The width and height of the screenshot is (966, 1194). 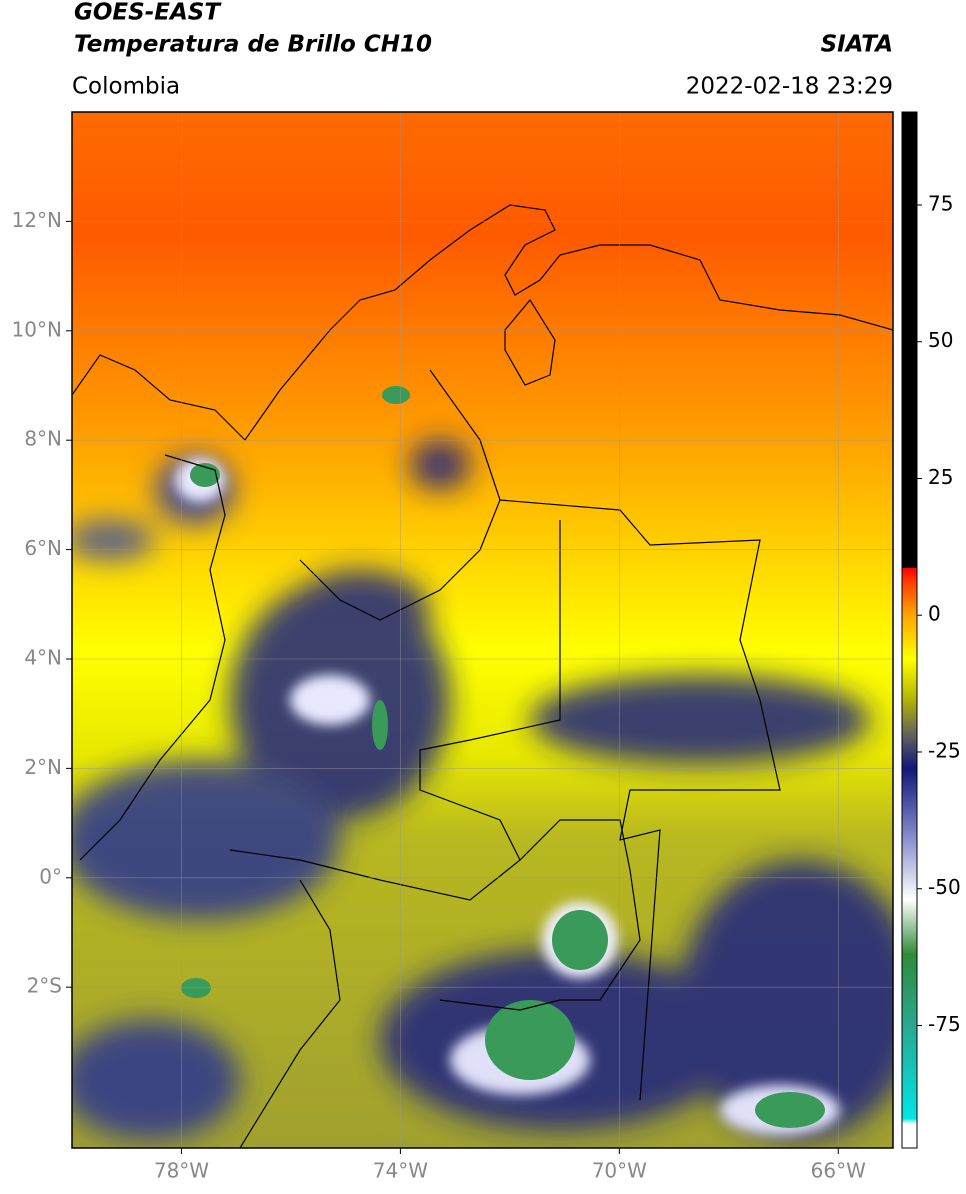 I want to click on colorbar-tick-label: 75, so click(x=940, y=203).